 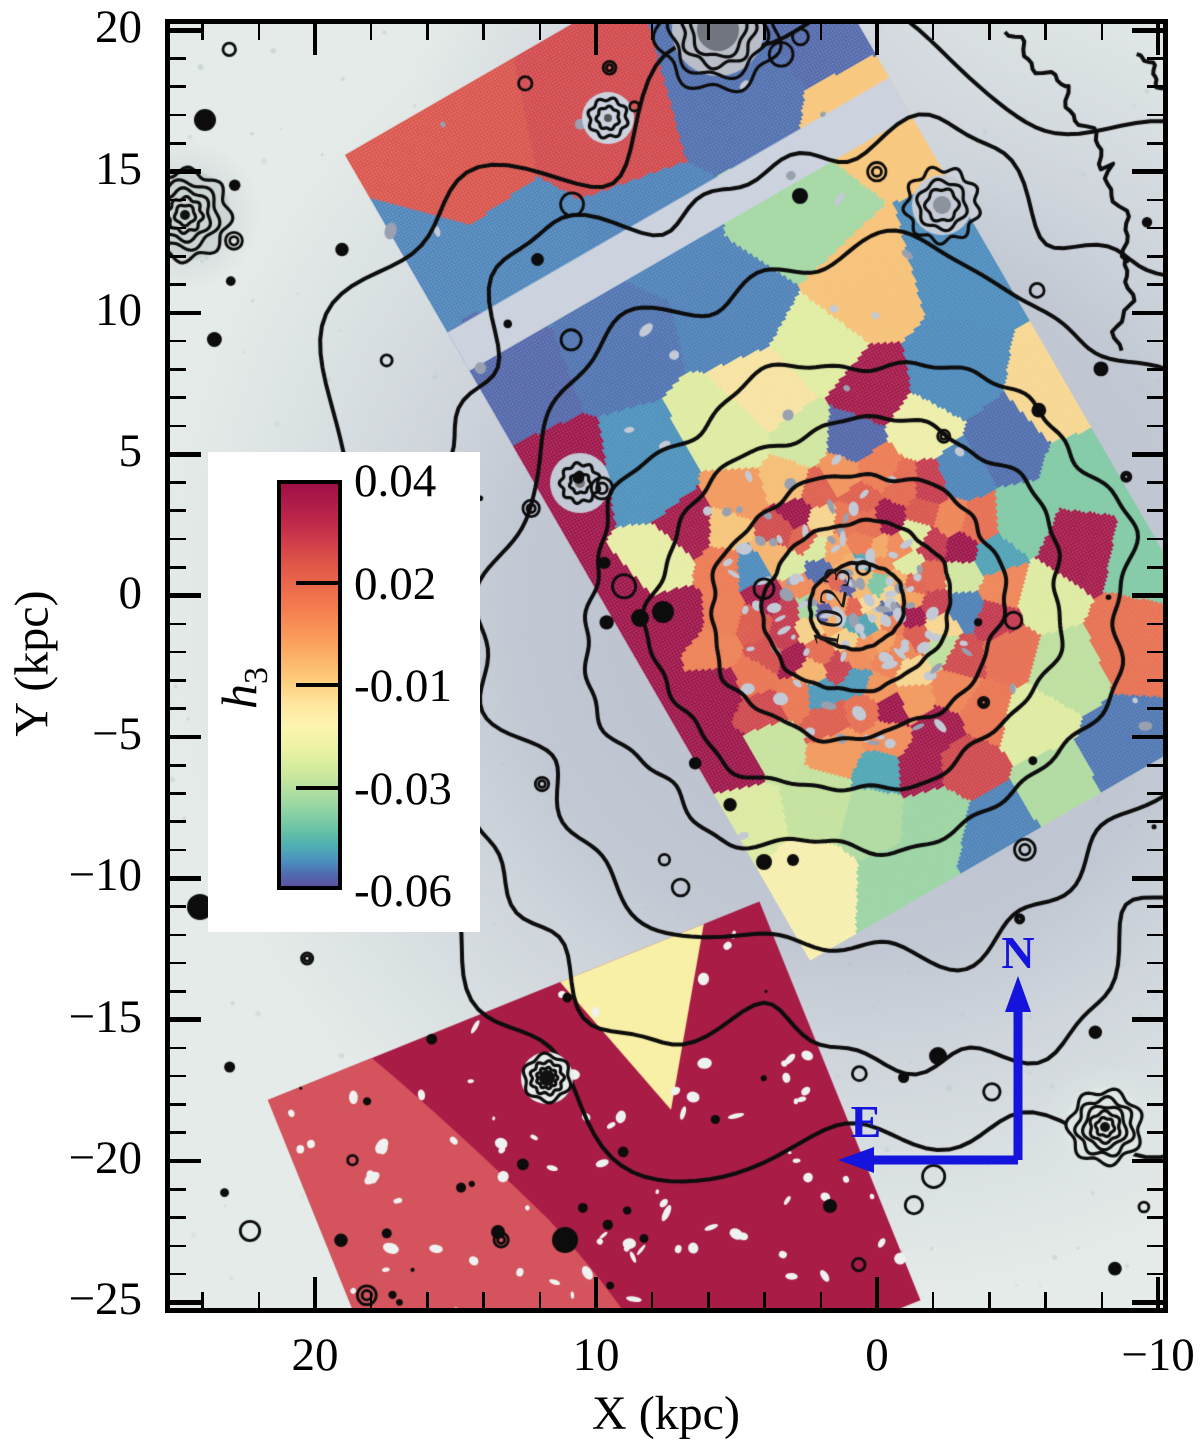 I want to click on north-arrowhead-icon, so click(x=1018, y=994).